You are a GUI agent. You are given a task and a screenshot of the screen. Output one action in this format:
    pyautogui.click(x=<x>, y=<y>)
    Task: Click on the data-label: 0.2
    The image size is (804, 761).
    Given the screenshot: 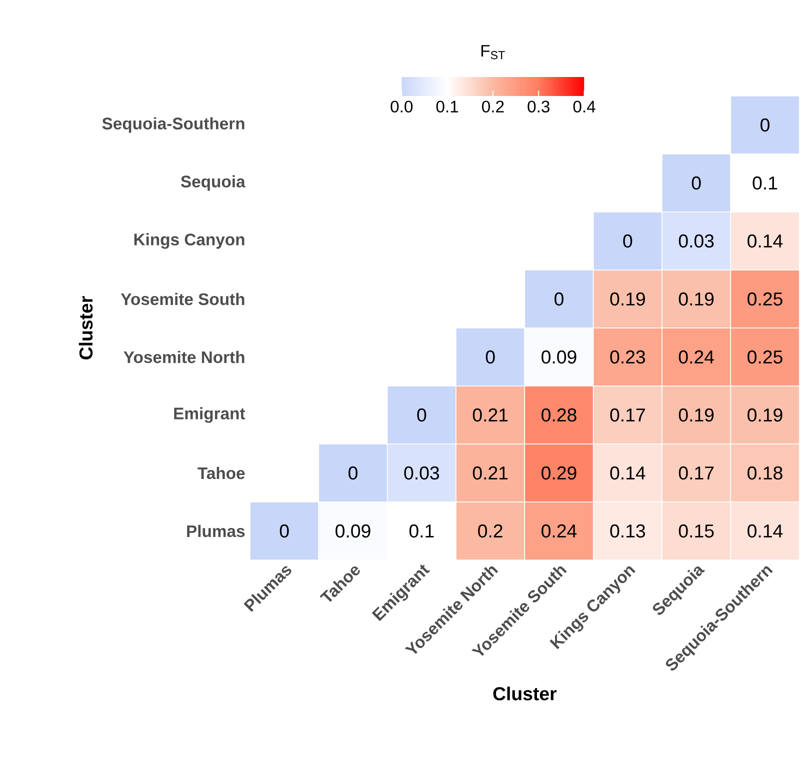 What is the action you would take?
    pyautogui.click(x=490, y=531)
    